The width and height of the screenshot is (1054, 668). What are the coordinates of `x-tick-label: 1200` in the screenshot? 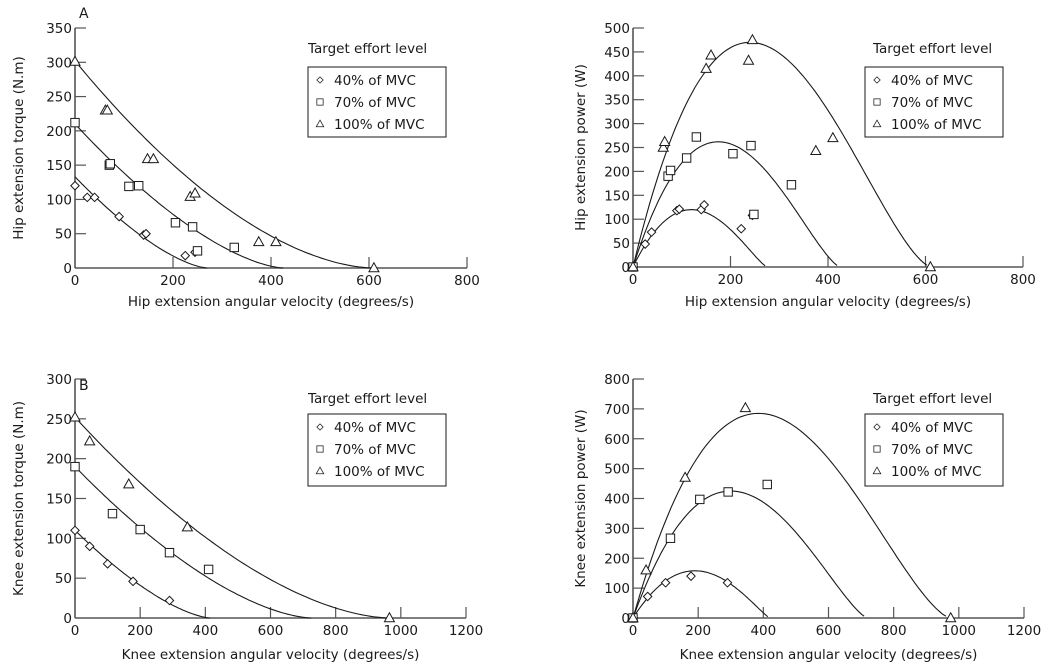 It's located at (466, 631).